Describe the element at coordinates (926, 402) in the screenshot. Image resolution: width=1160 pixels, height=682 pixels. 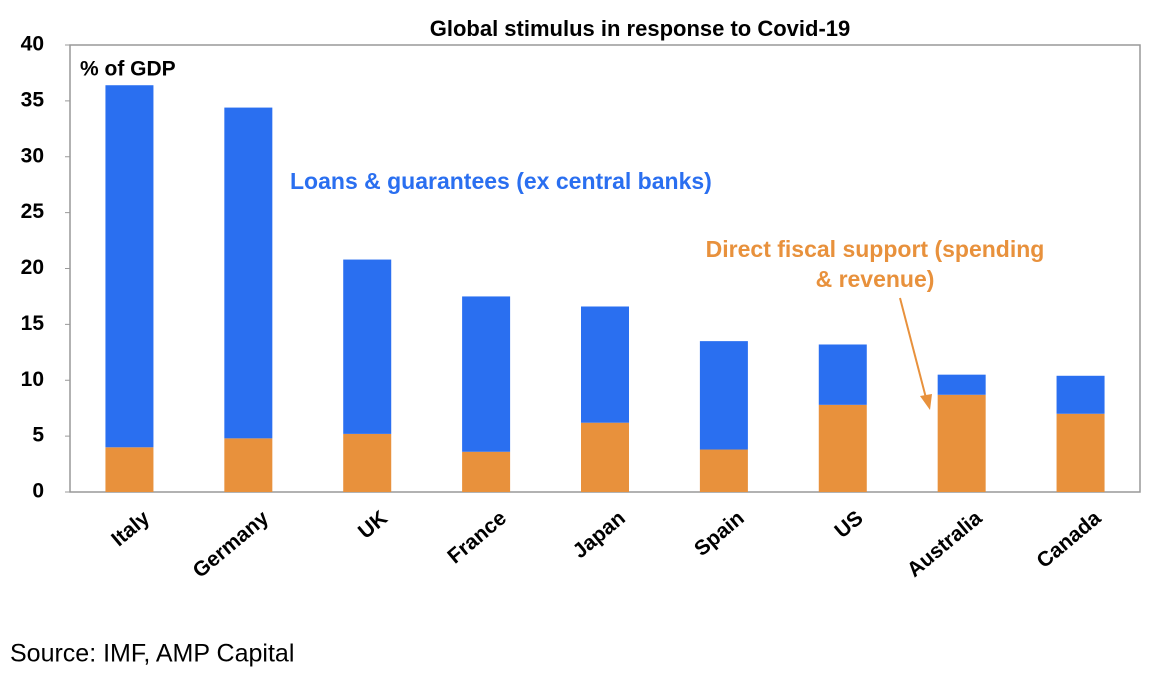
I see `arrow-head` at that location.